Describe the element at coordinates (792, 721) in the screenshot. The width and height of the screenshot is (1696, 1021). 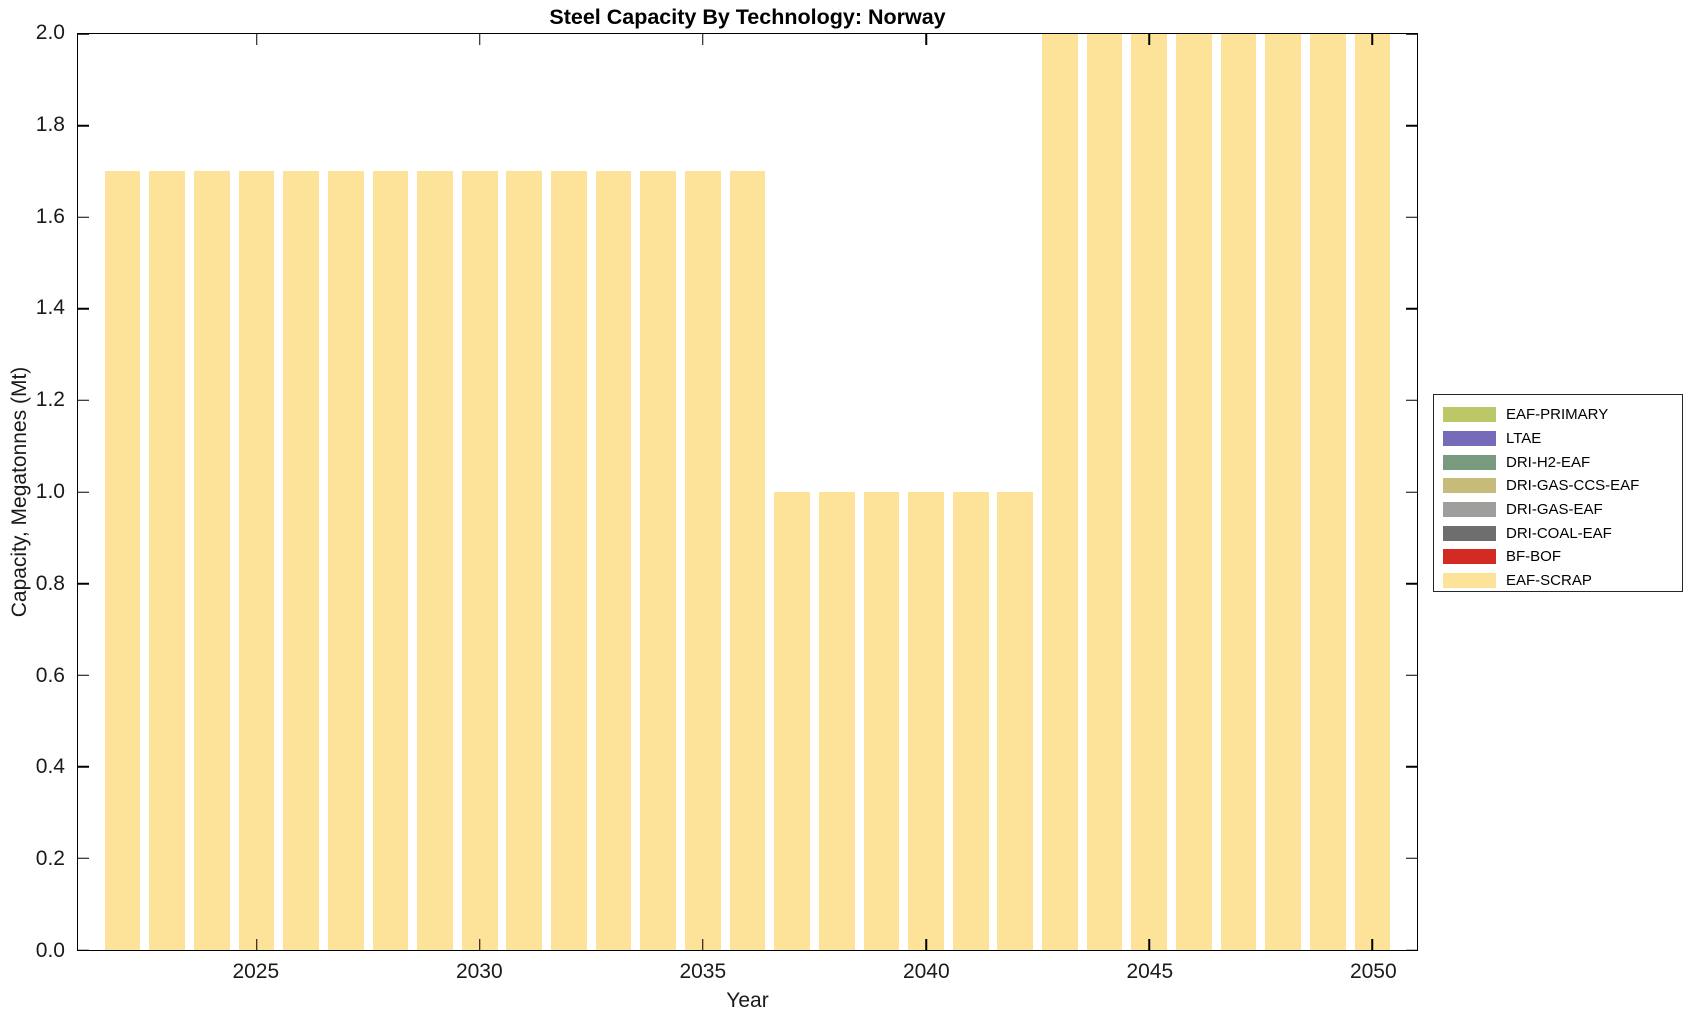
I see `bar-eaf-scrap-2037` at that location.